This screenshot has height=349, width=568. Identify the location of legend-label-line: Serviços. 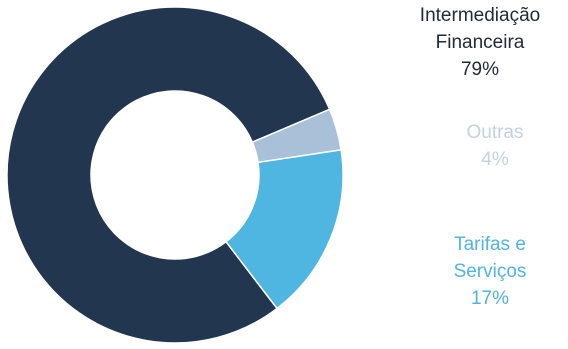
(490, 271).